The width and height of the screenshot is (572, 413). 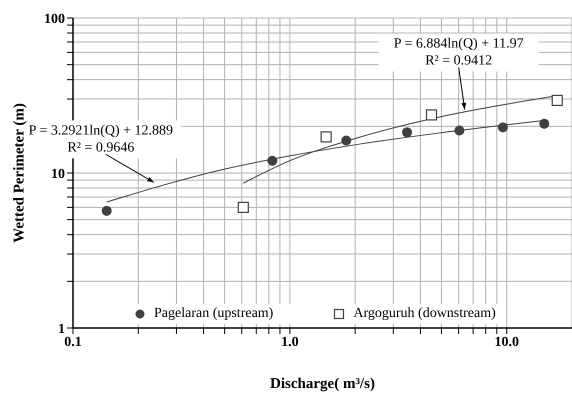 I want to click on annotation: P = 3.2921ln(Q) + 12.889 R² = 0.9646, so click(x=101, y=139).